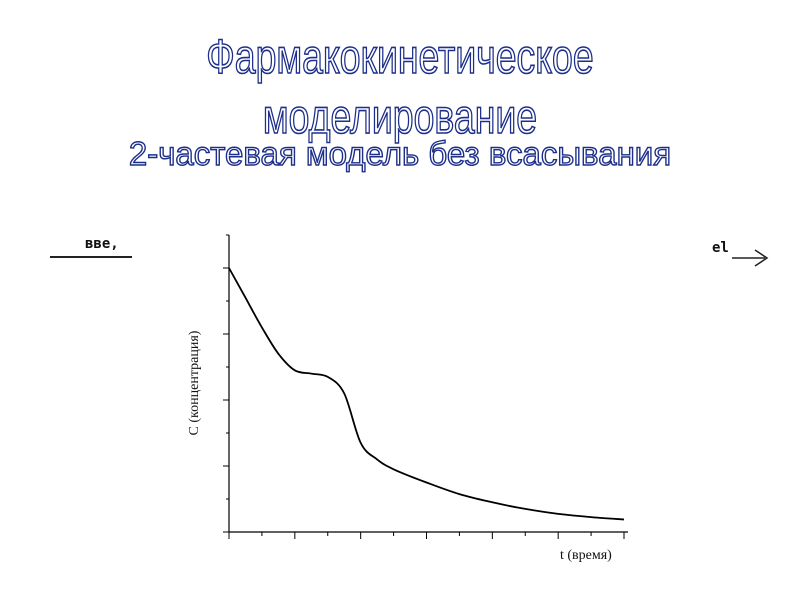  What do you see at coordinates (194, 383) in the screenshot?
I see `y-axis-label: С (концентрация)` at bounding box center [194, 383].